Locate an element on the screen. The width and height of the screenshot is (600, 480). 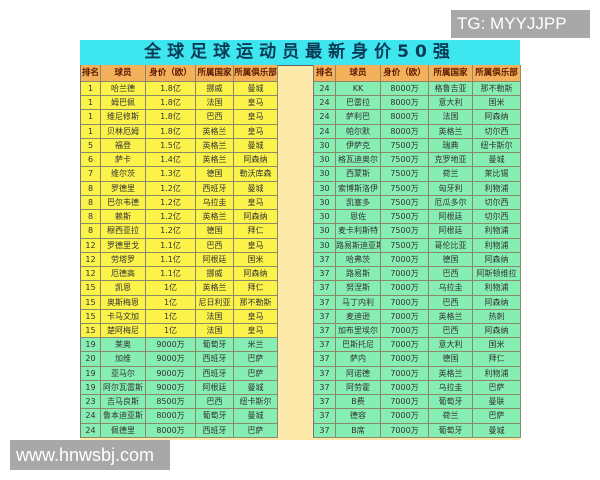
cell-player: 吉马良斯 is located at coordinates (123, 402).